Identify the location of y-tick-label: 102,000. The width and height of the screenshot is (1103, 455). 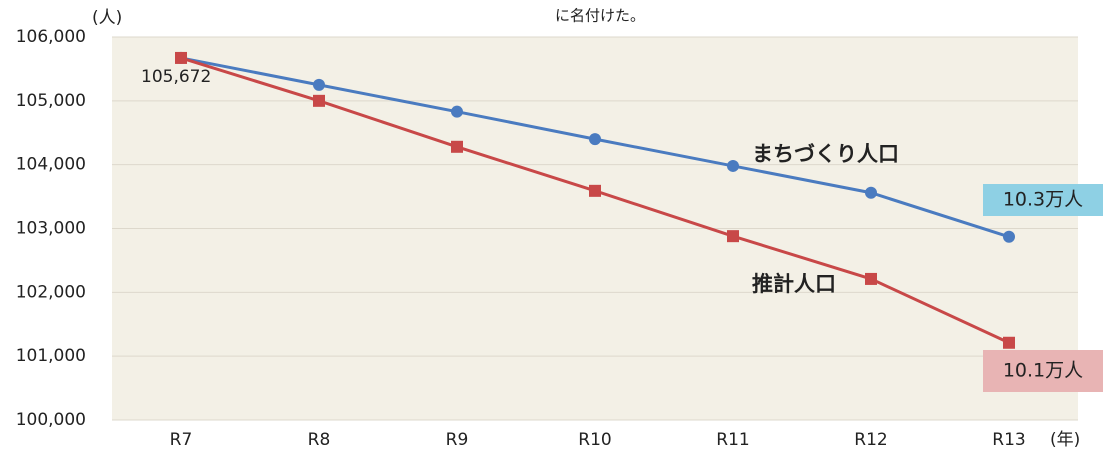
(51, 292).